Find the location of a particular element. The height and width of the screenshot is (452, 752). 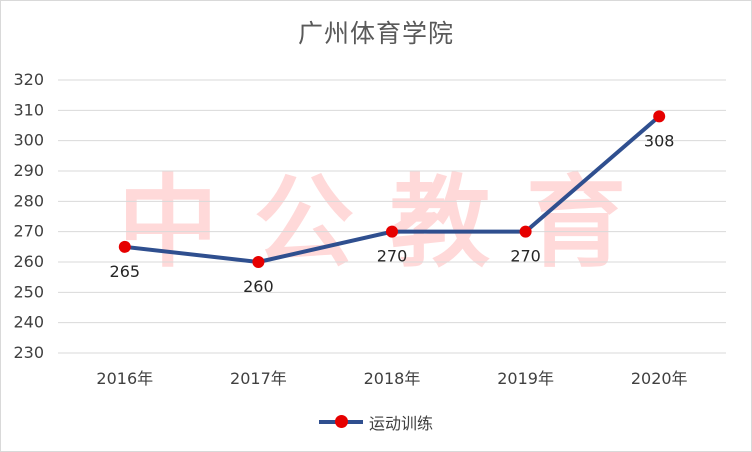

y-tick-label: 270 is located at coordinates (28, 231).